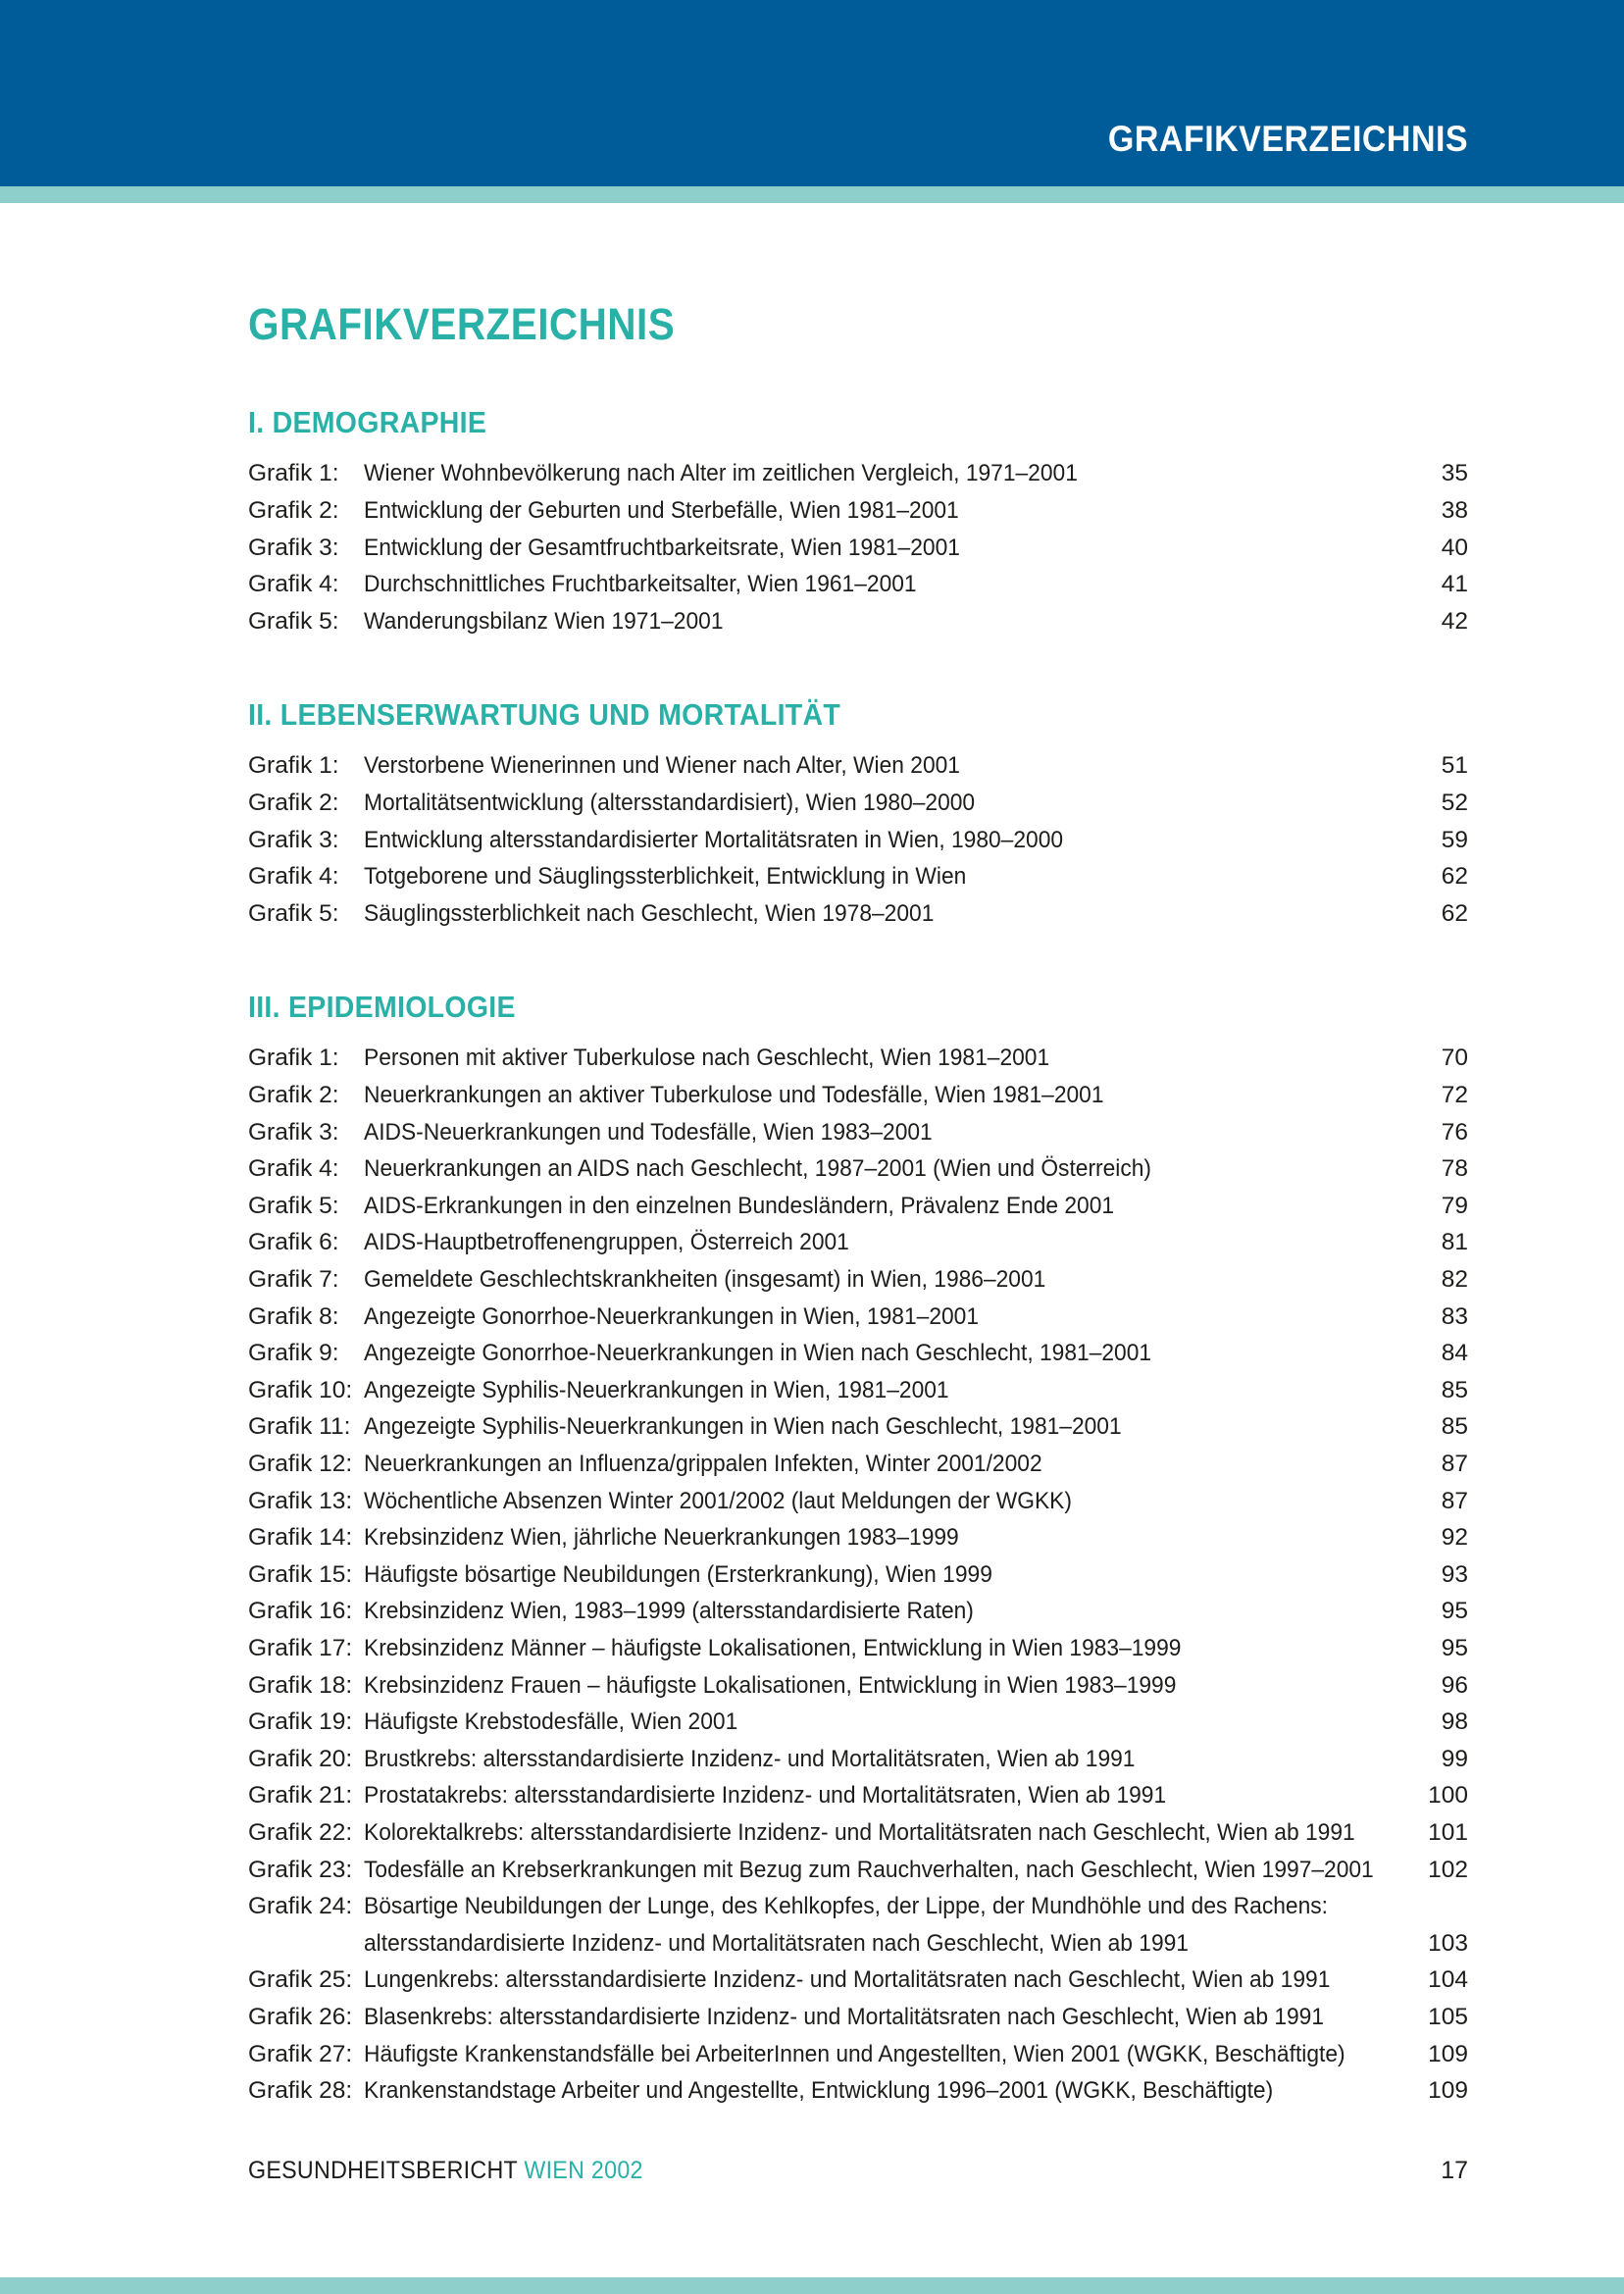 The width and height of the screenshot is (1624, 2294). I want to click on section-heading: I. DEMOGRAPHIE, so click(367, 422).